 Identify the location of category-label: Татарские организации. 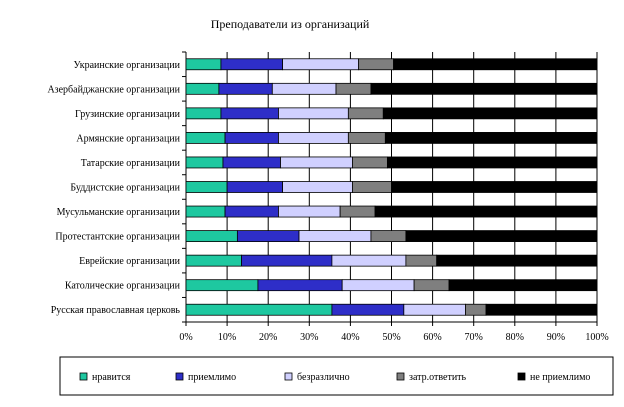
(131, 163).